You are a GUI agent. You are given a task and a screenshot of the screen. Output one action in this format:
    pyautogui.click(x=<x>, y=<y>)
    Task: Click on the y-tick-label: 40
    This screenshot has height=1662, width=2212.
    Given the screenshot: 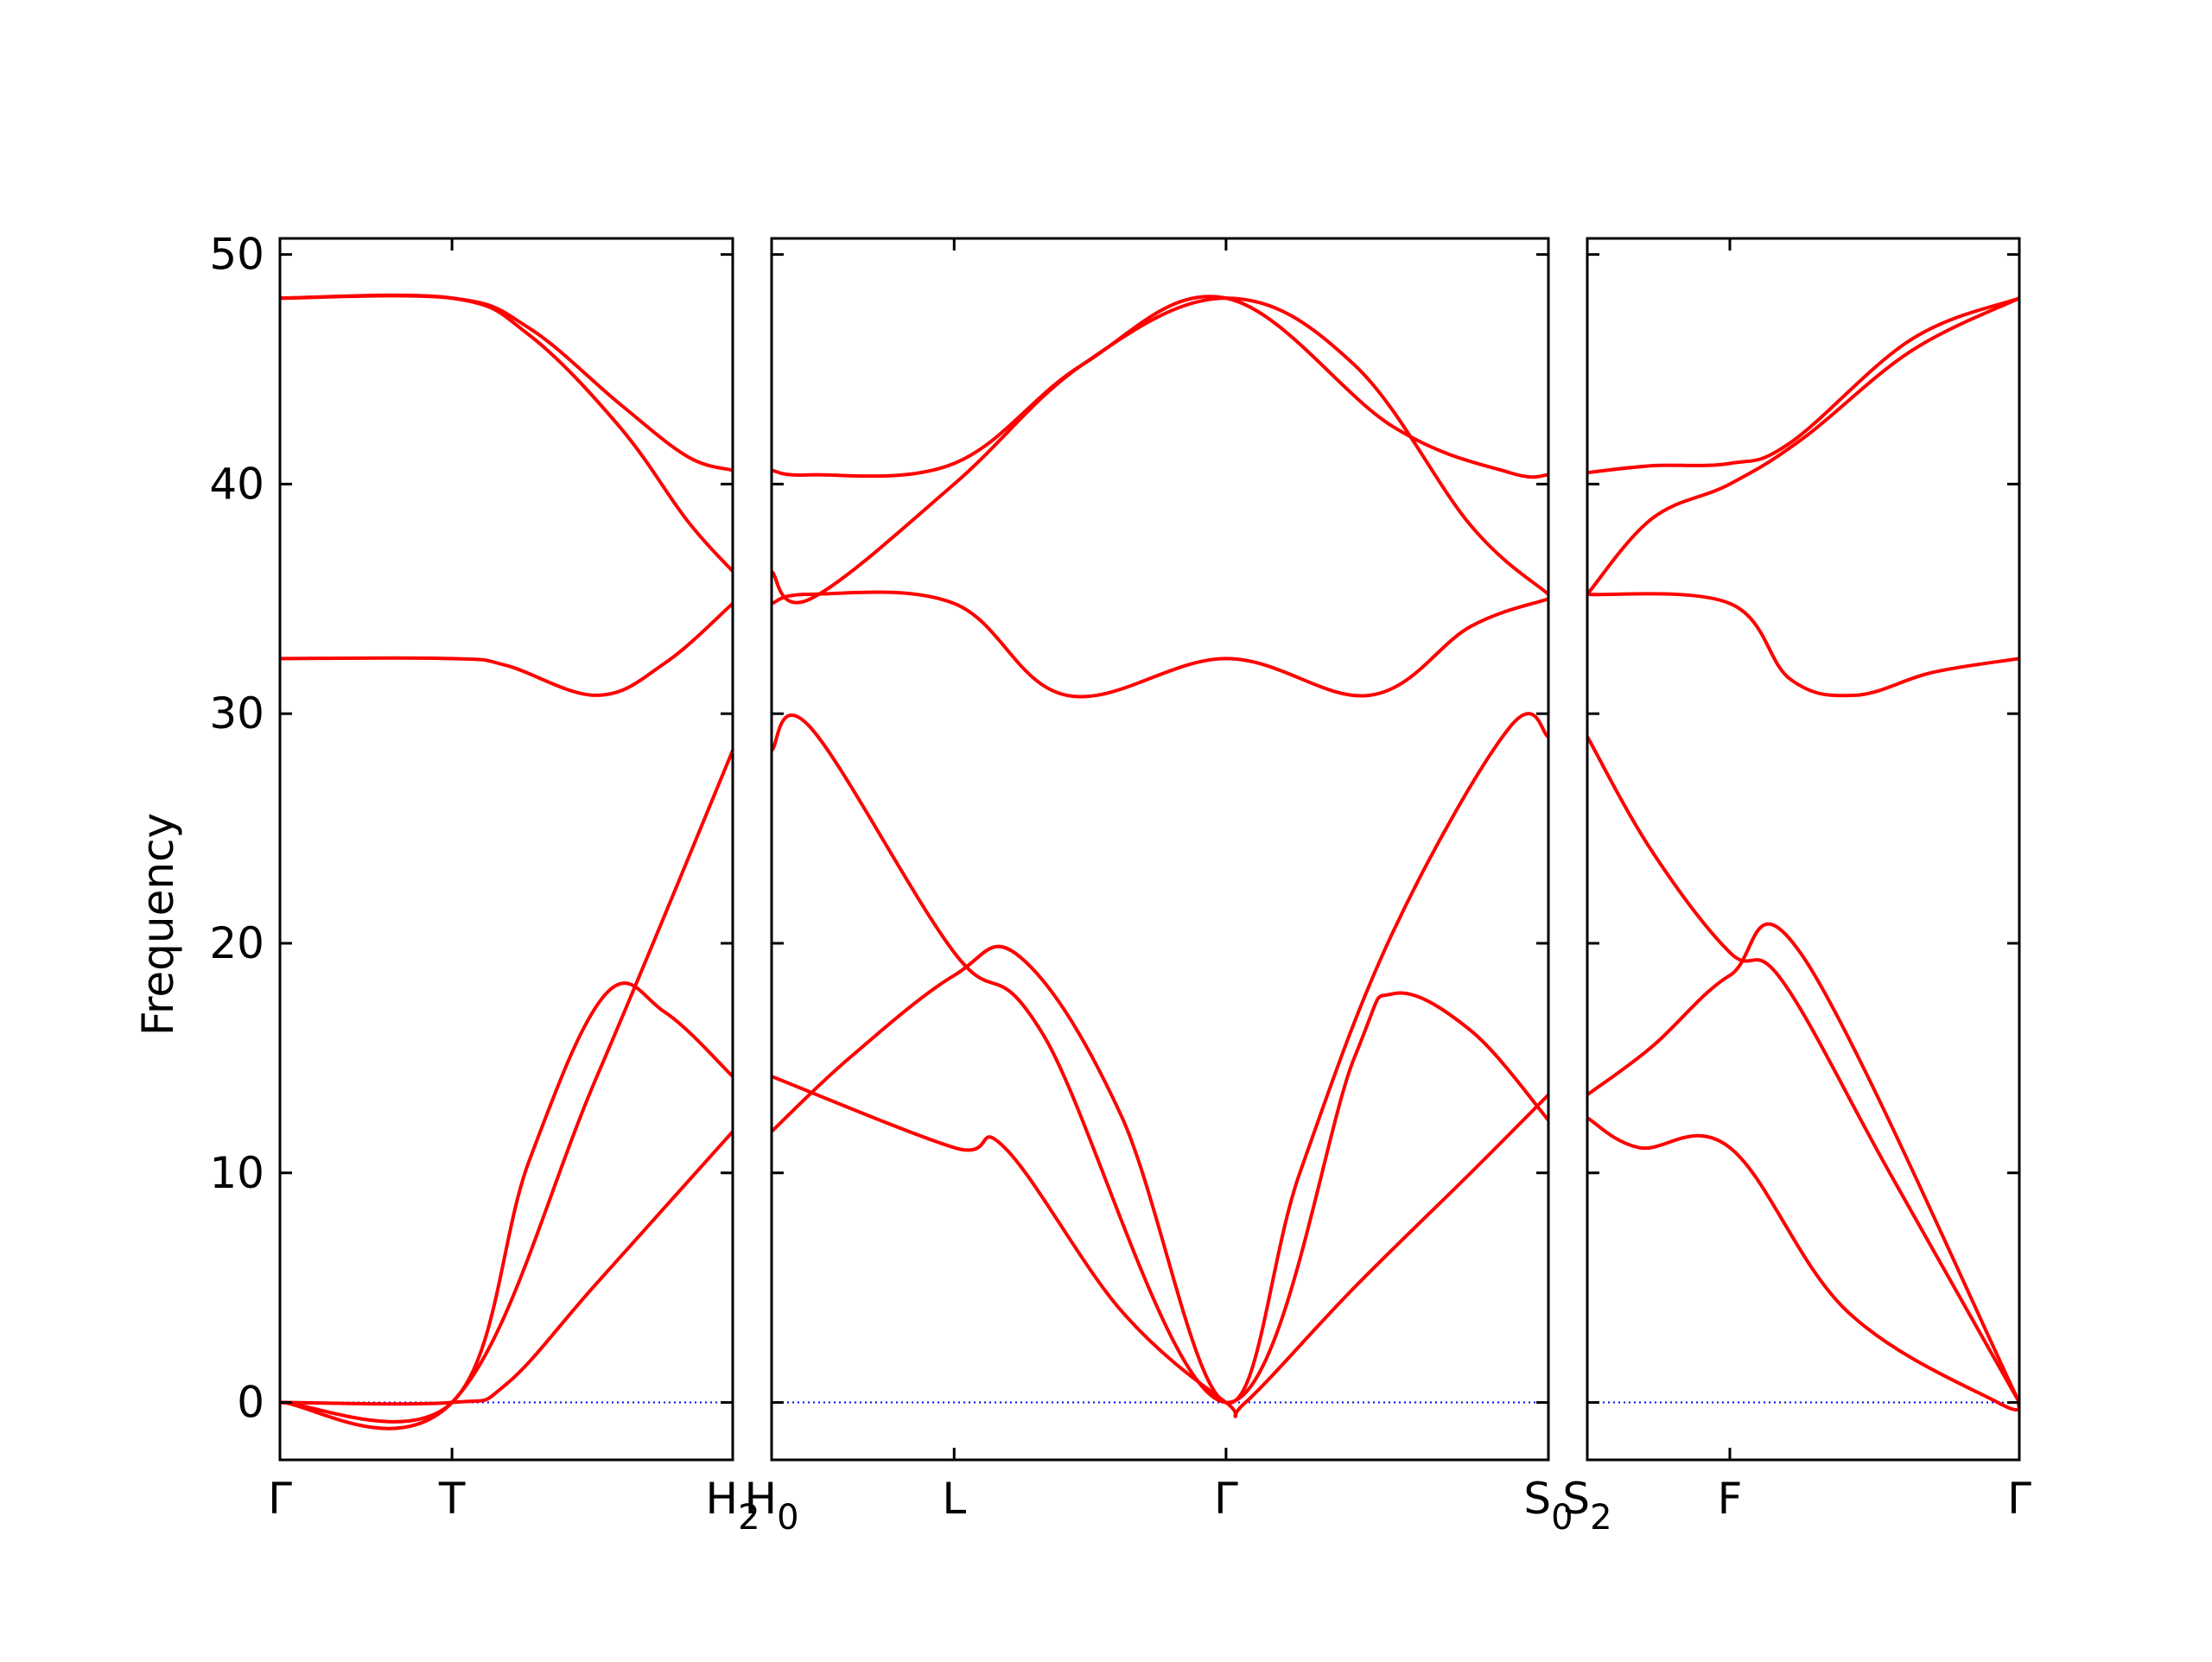 What is the action you would take?
    pyautogui.click(x=236, y=484)
    